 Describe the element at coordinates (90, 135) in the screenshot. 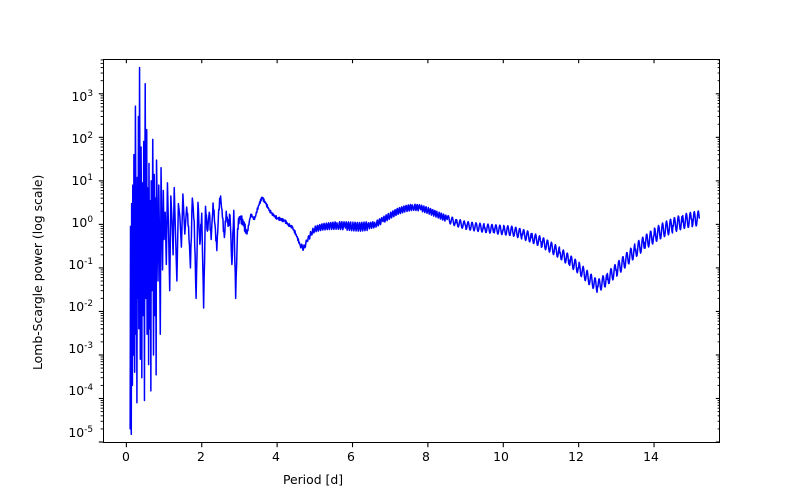

I see `y-tick-exponent: 2` at that location.